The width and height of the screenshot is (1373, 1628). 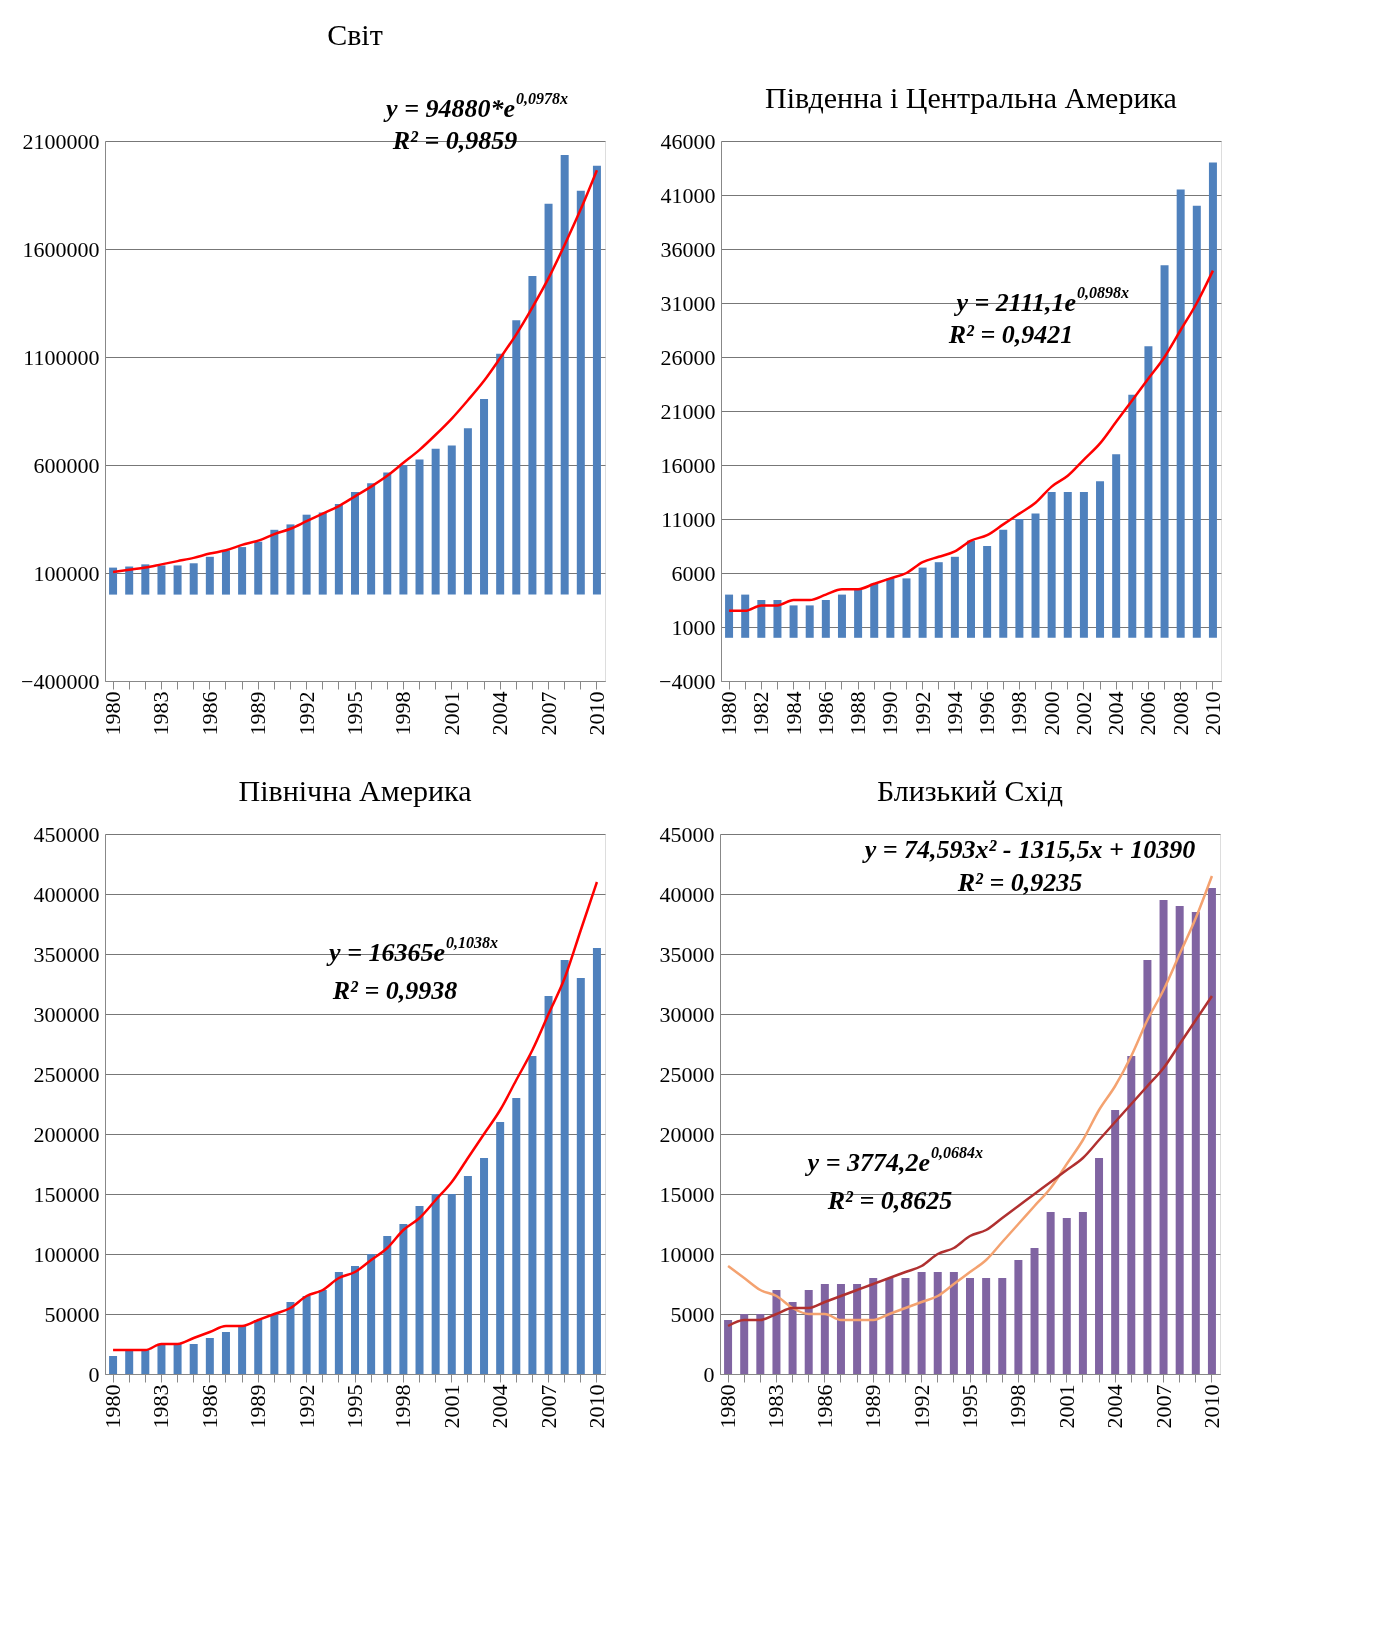 What do you see at coordinates (688, 249) in the screenshot?
I see `y-tick-label: 36000` at bounding box center [688, 249].